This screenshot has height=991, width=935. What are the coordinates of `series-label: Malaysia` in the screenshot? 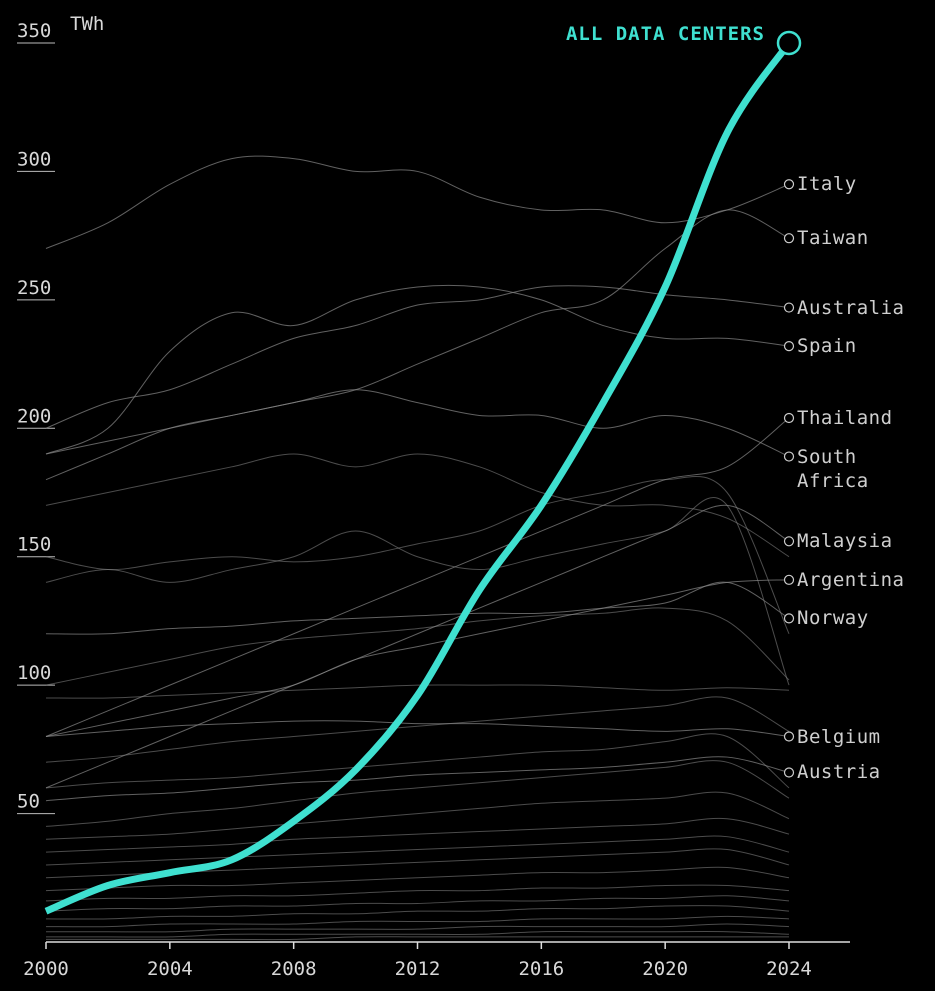 It's located at (845, 541).